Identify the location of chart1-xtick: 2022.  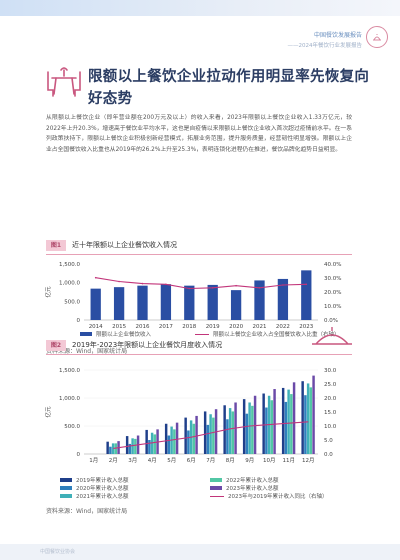
(283, 327).